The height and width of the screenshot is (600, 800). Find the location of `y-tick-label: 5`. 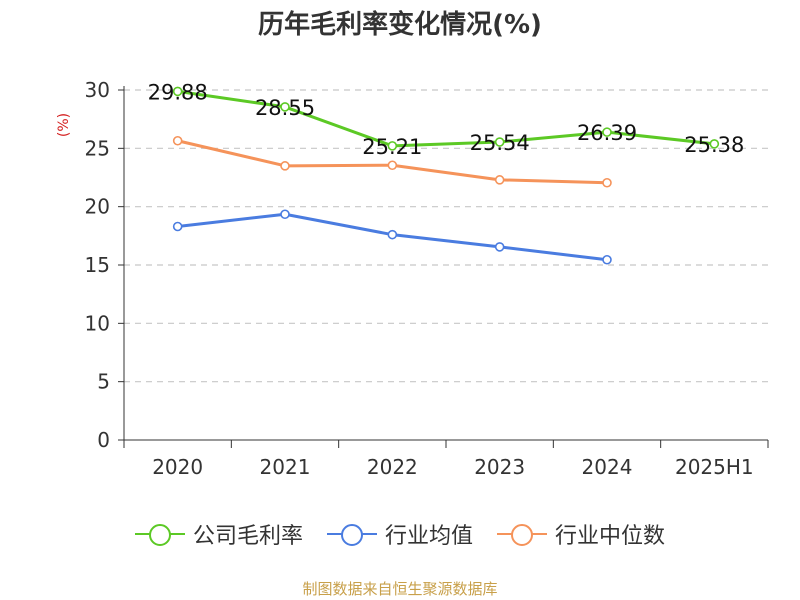

y-tick-label: 5 is located at coordinates (103, 382).